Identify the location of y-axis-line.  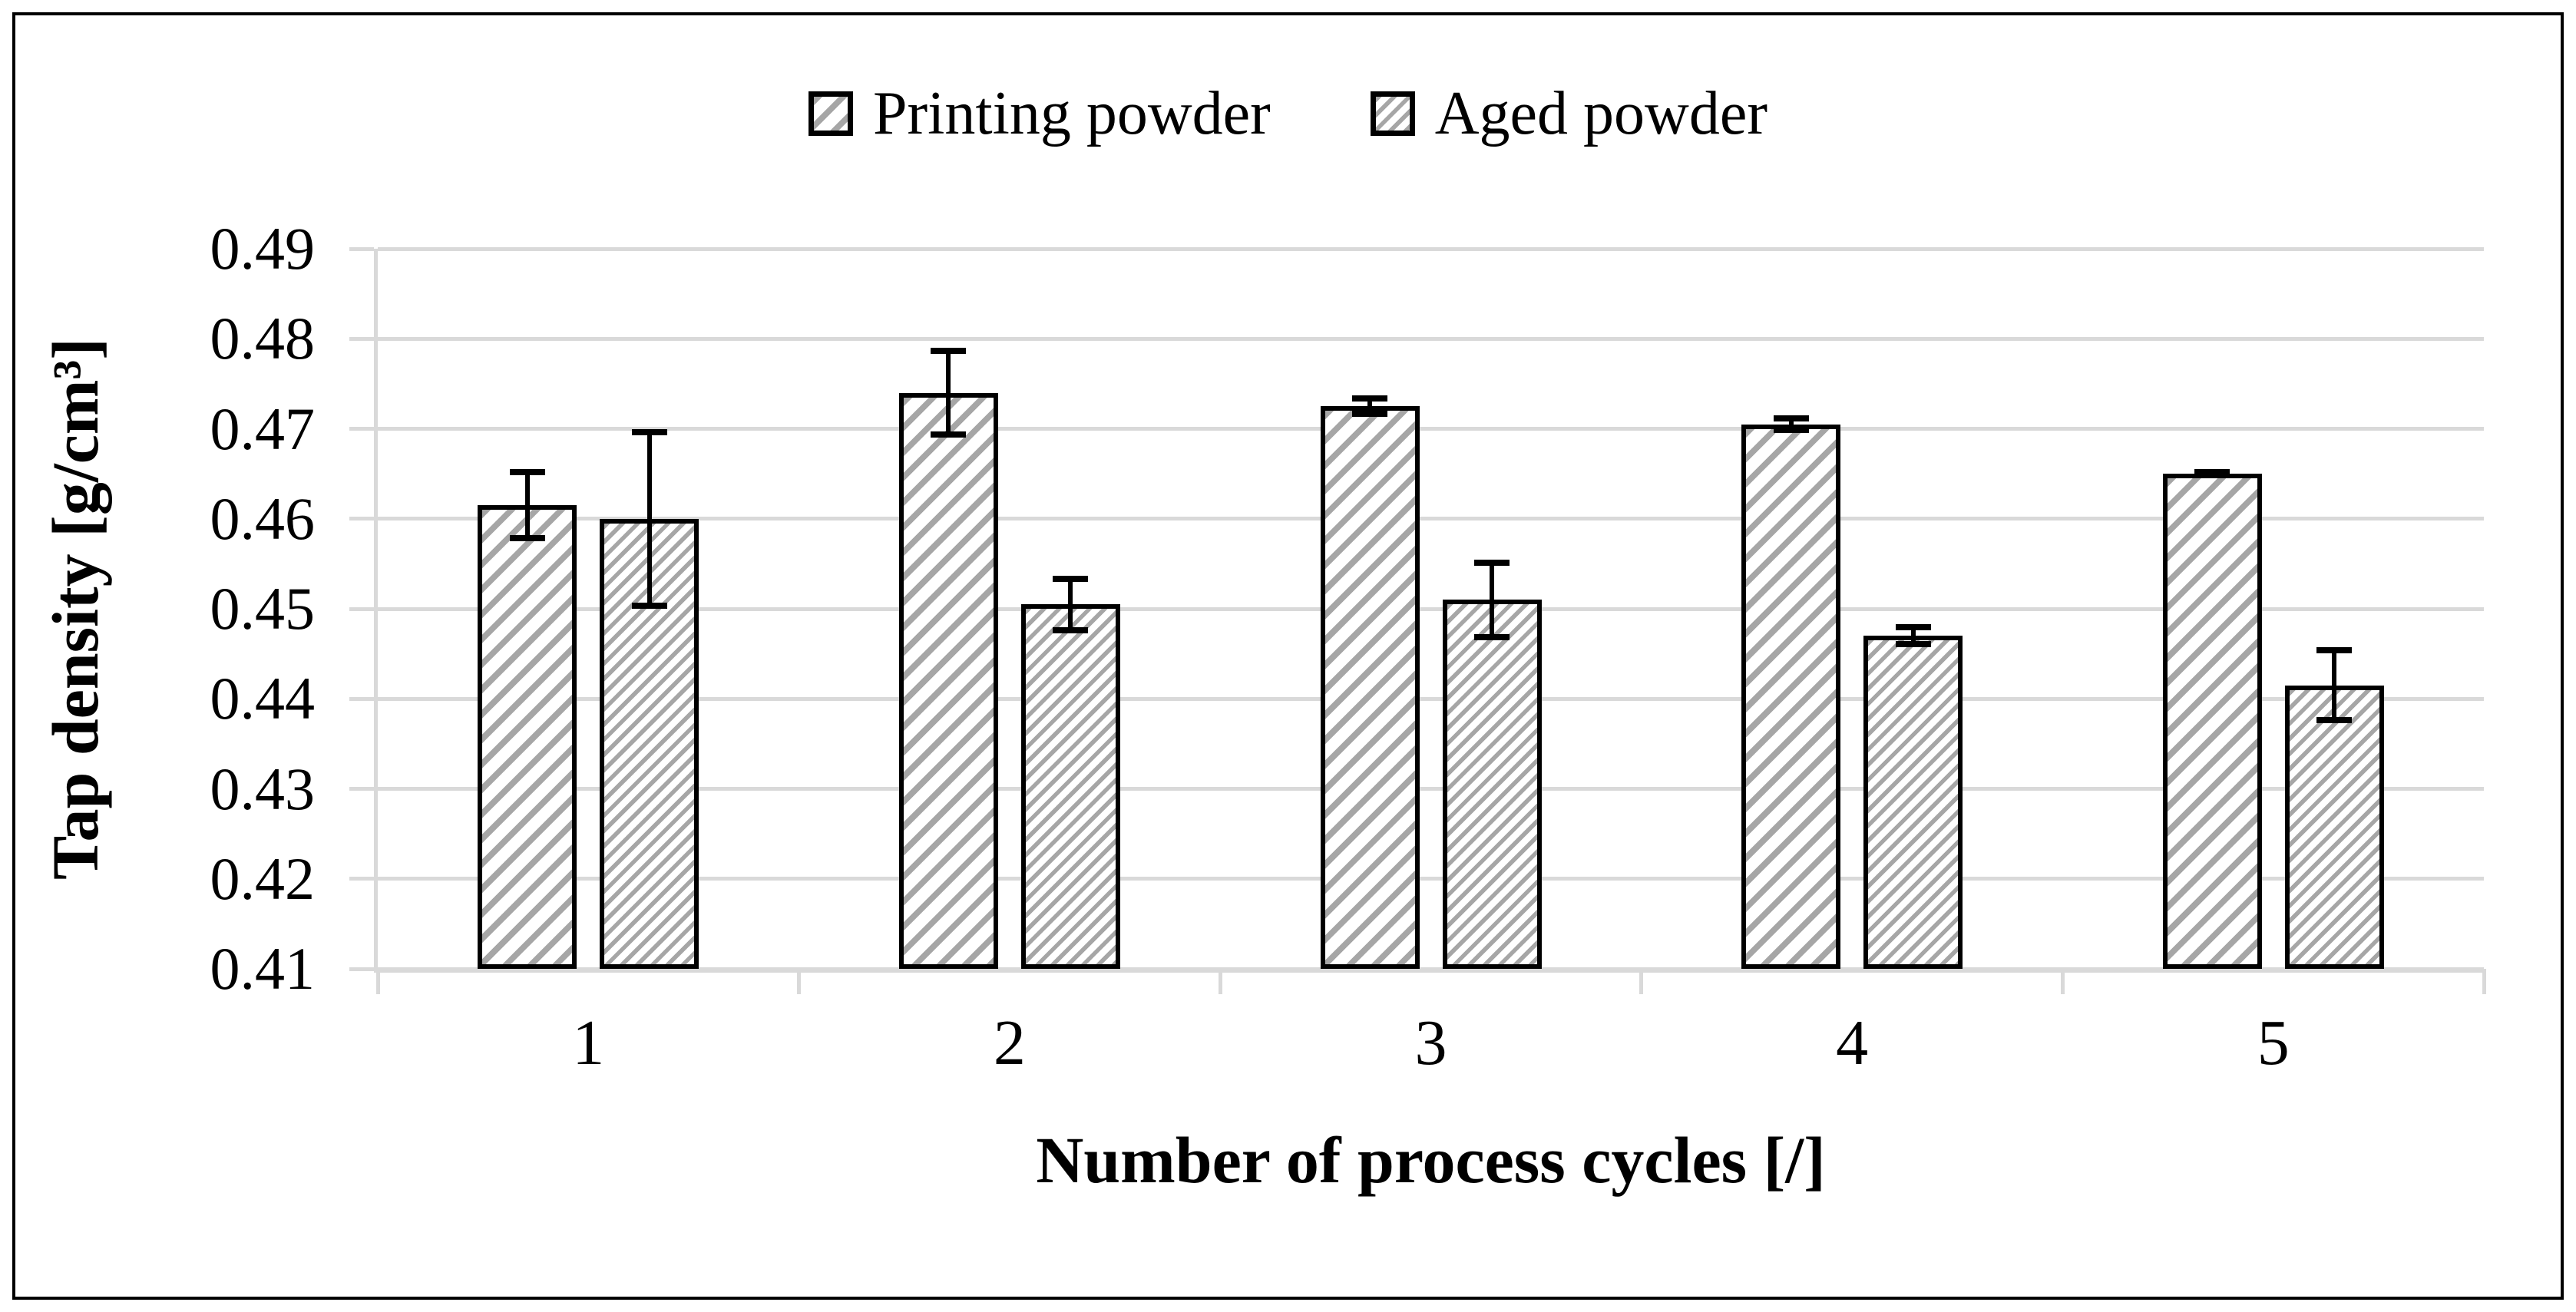
(376, 611).